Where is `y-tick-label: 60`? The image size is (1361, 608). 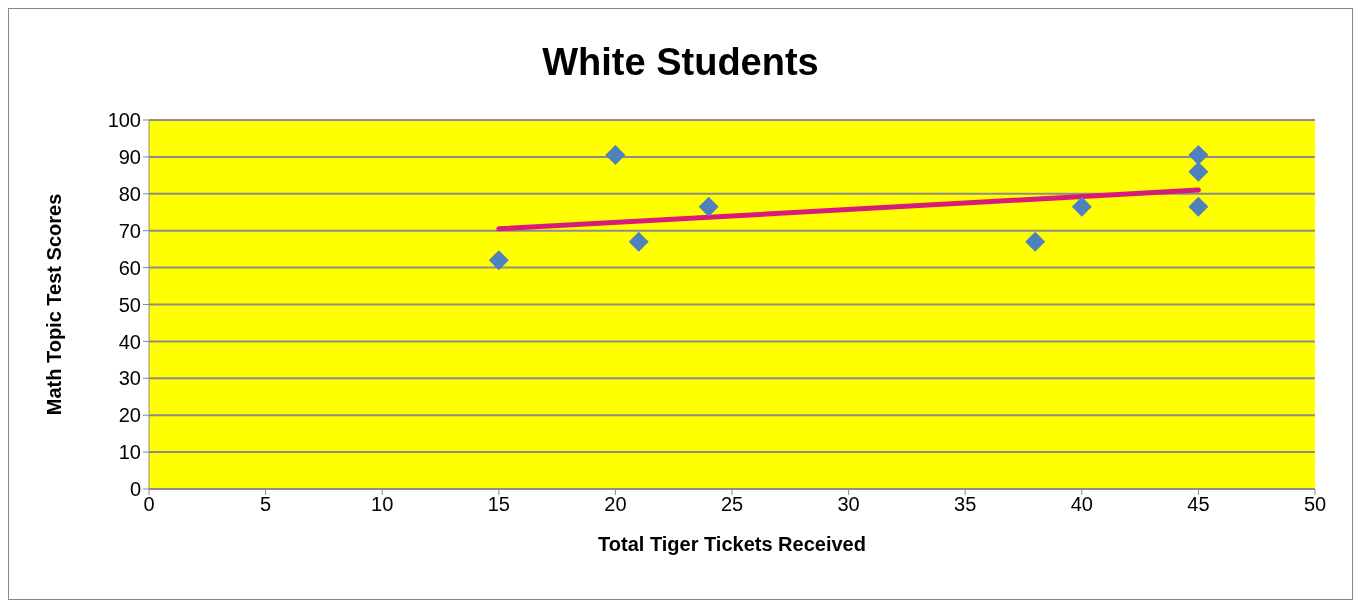
y-tick-label: 60 is located at coordinates (129, 267).